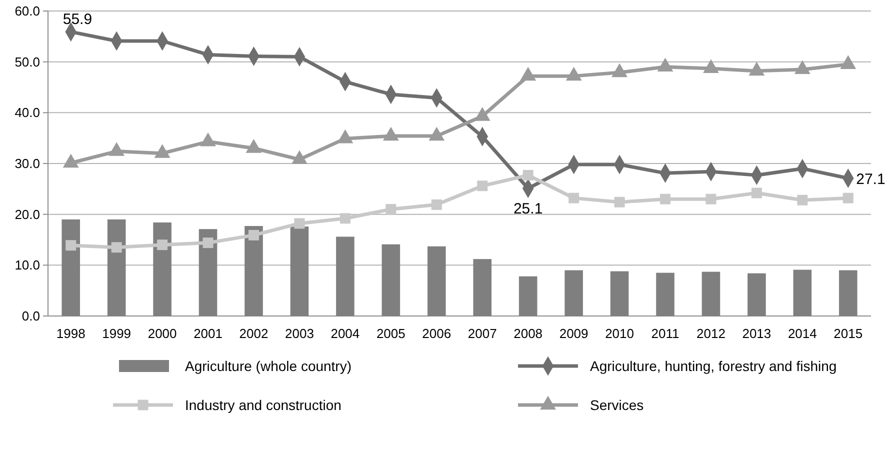  Describe the element at coordinates (711, 333) in the screenshot. I see `x-tick-label: 2012` at that location.